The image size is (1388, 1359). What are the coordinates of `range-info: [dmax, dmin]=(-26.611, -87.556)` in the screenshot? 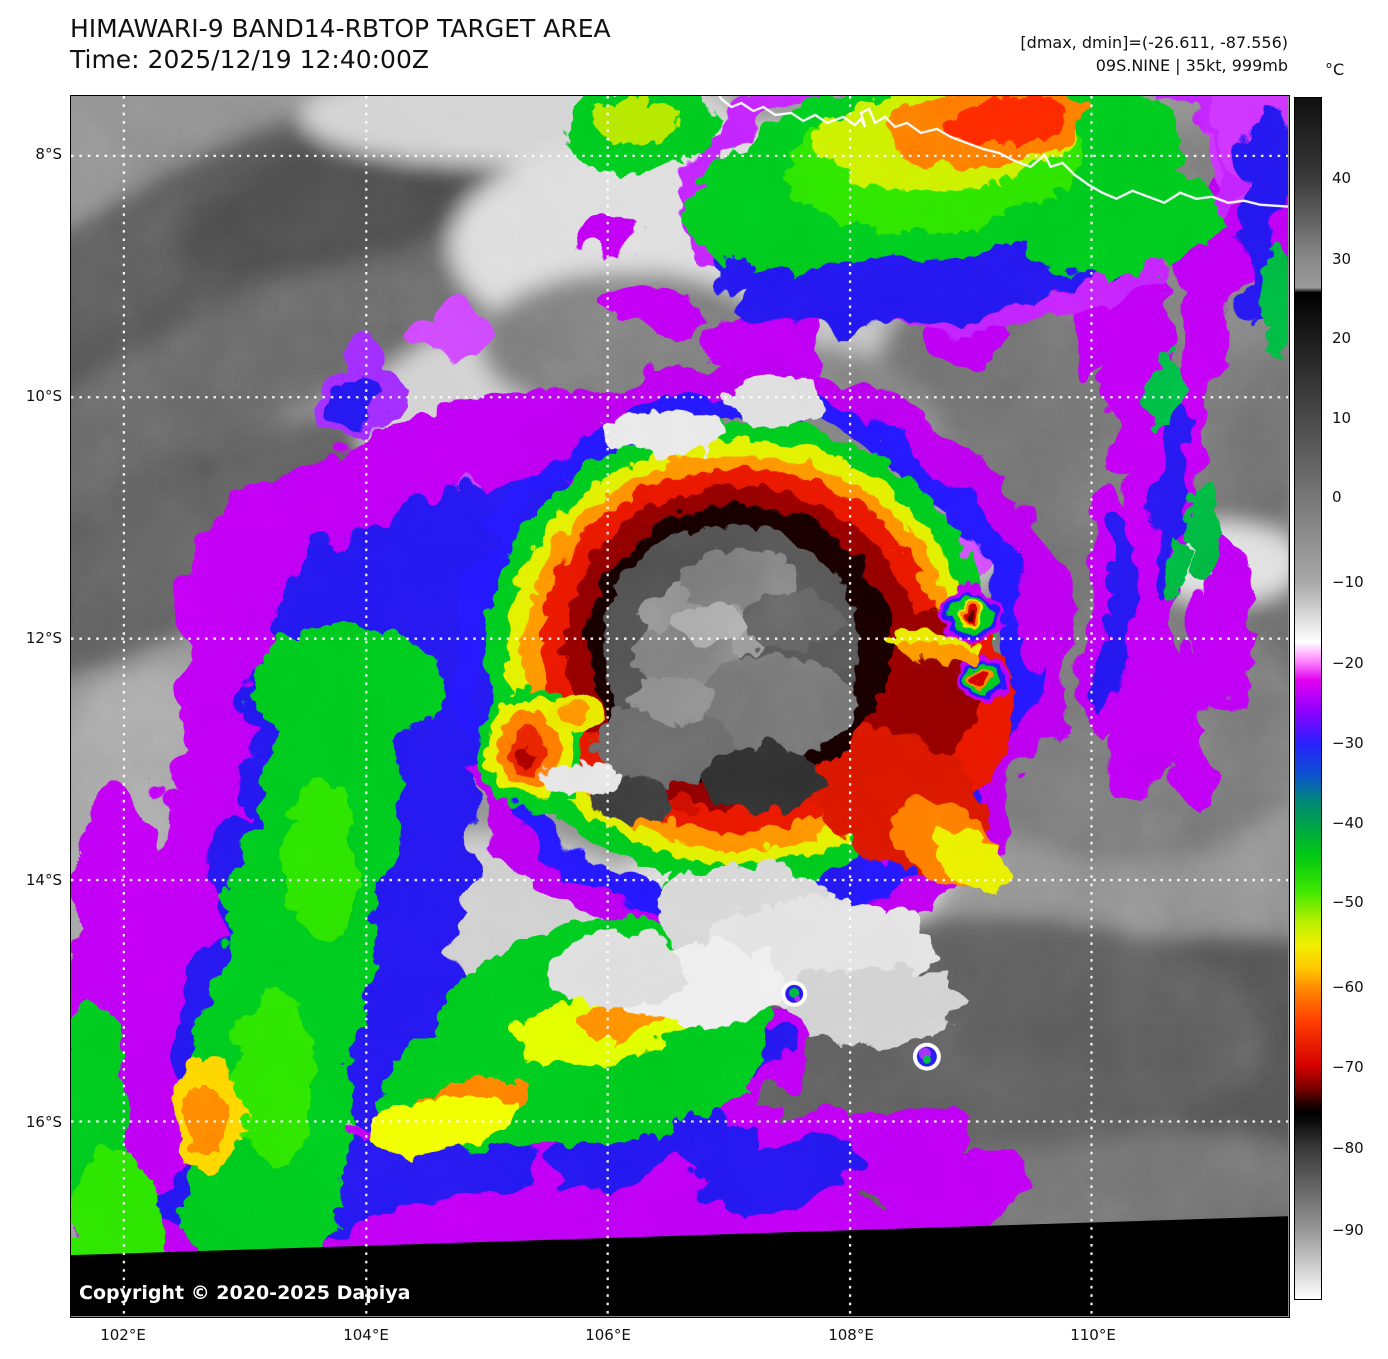 It's located at (1154, 42).